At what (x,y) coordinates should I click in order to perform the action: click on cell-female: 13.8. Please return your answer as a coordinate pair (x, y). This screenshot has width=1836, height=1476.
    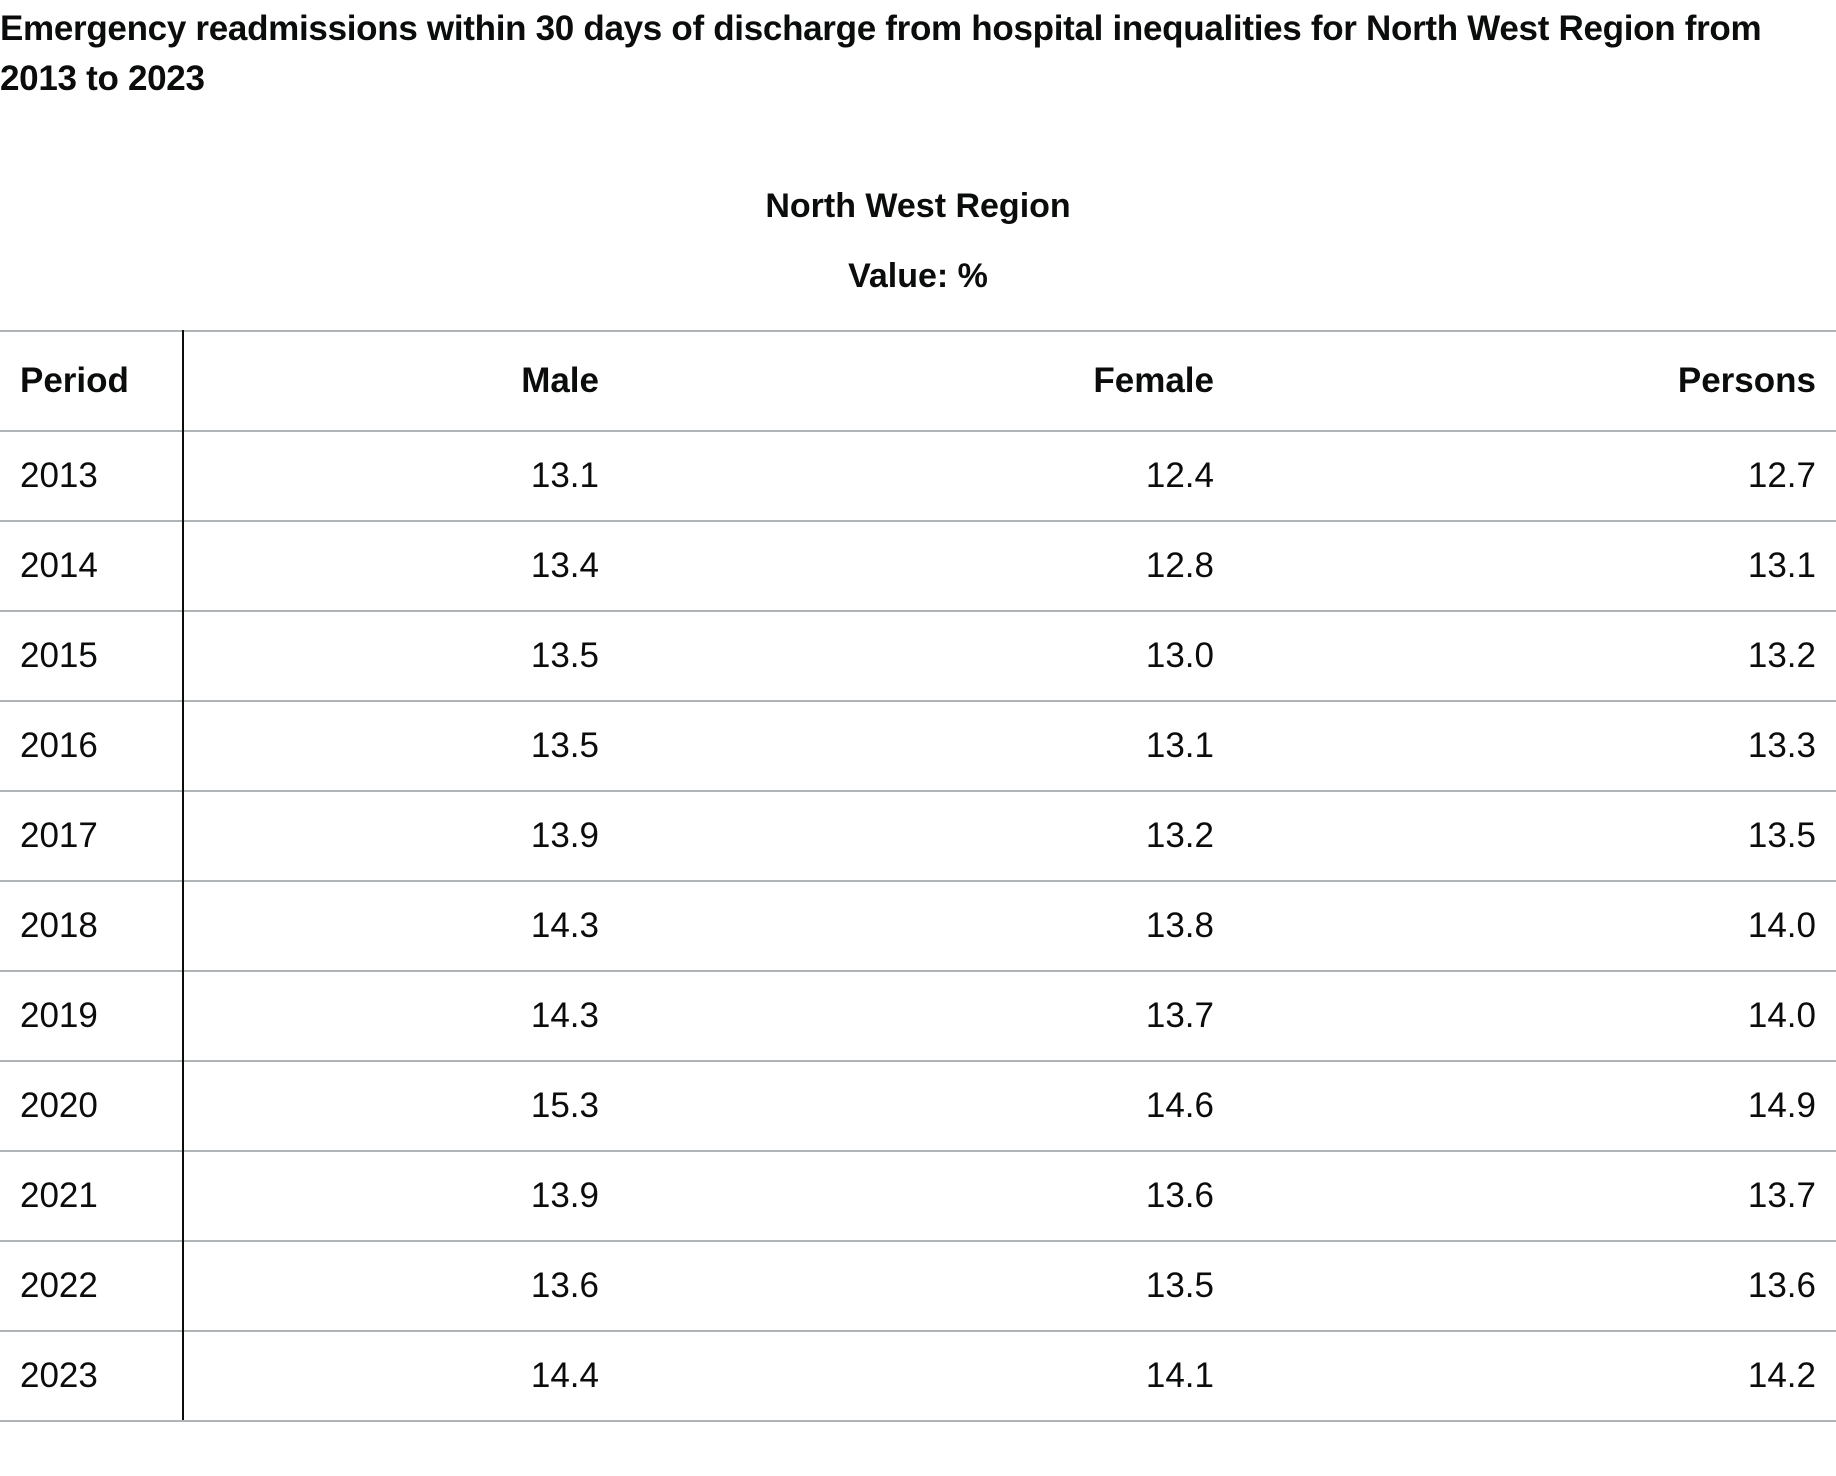
    Looking at the image, I should click on (926, 925).